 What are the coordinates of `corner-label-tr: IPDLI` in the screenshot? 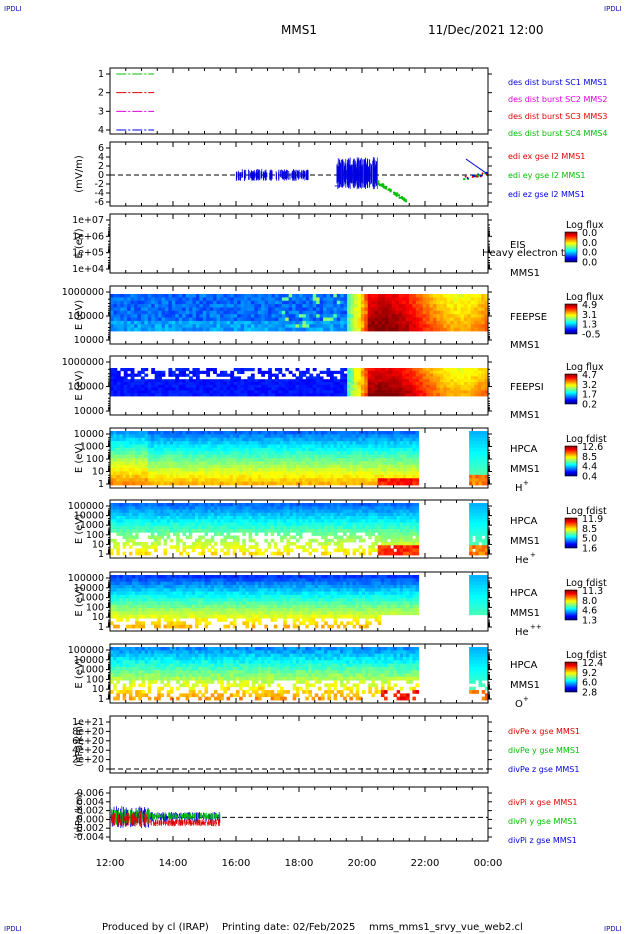 It's located at (613, 9).